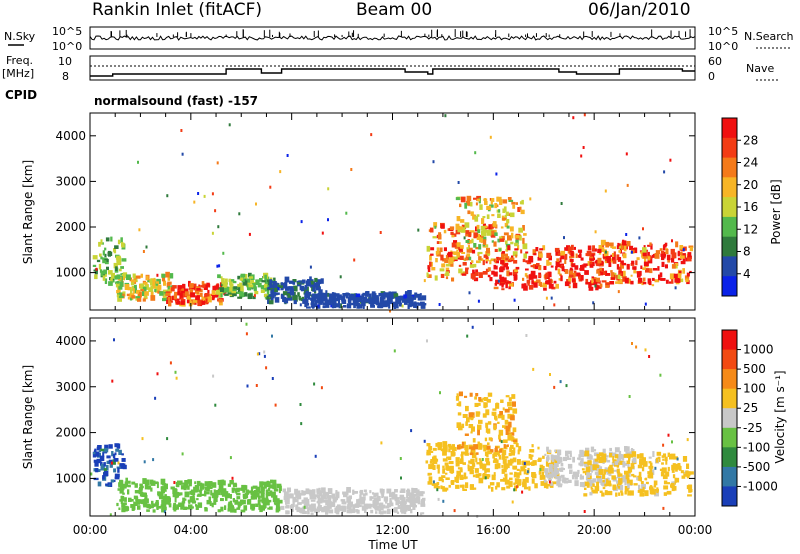 This screenshot has width=800, height=554. What do you see at coordinates (393, 530) in the screenshot?
I see `time-axis-ticks: 00:00 04:00 08:00 12:00 16:00 20:00 00:00` at bounding box center [393, 530].